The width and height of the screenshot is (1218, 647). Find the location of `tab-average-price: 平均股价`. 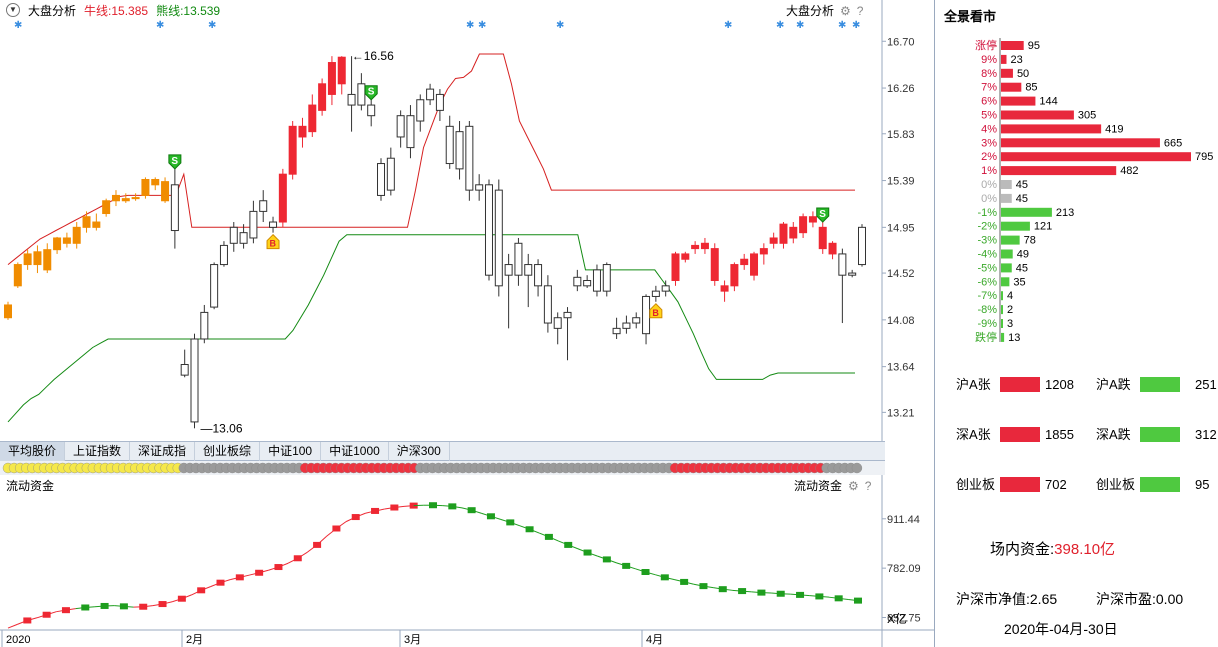

tab-average-price: 平均股价 is located at coordinates (33, 451).